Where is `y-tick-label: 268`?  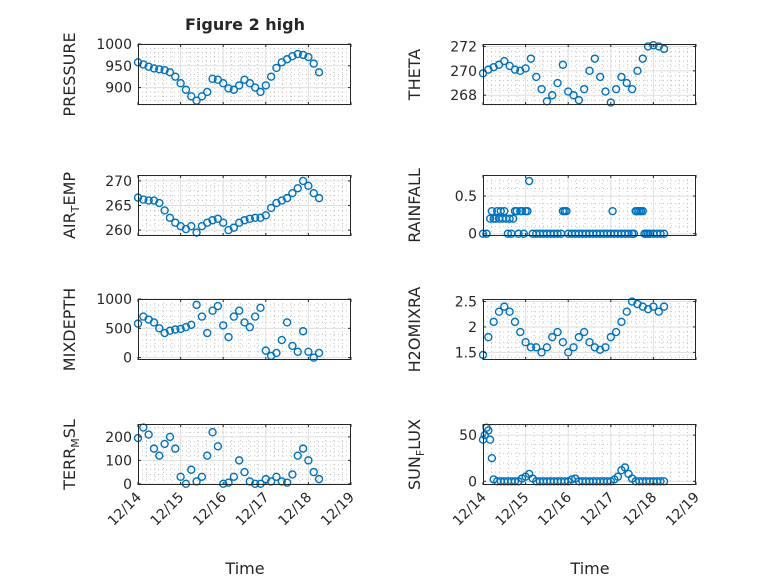
y-tick-label: 268 is located at coordinates (463, 96).